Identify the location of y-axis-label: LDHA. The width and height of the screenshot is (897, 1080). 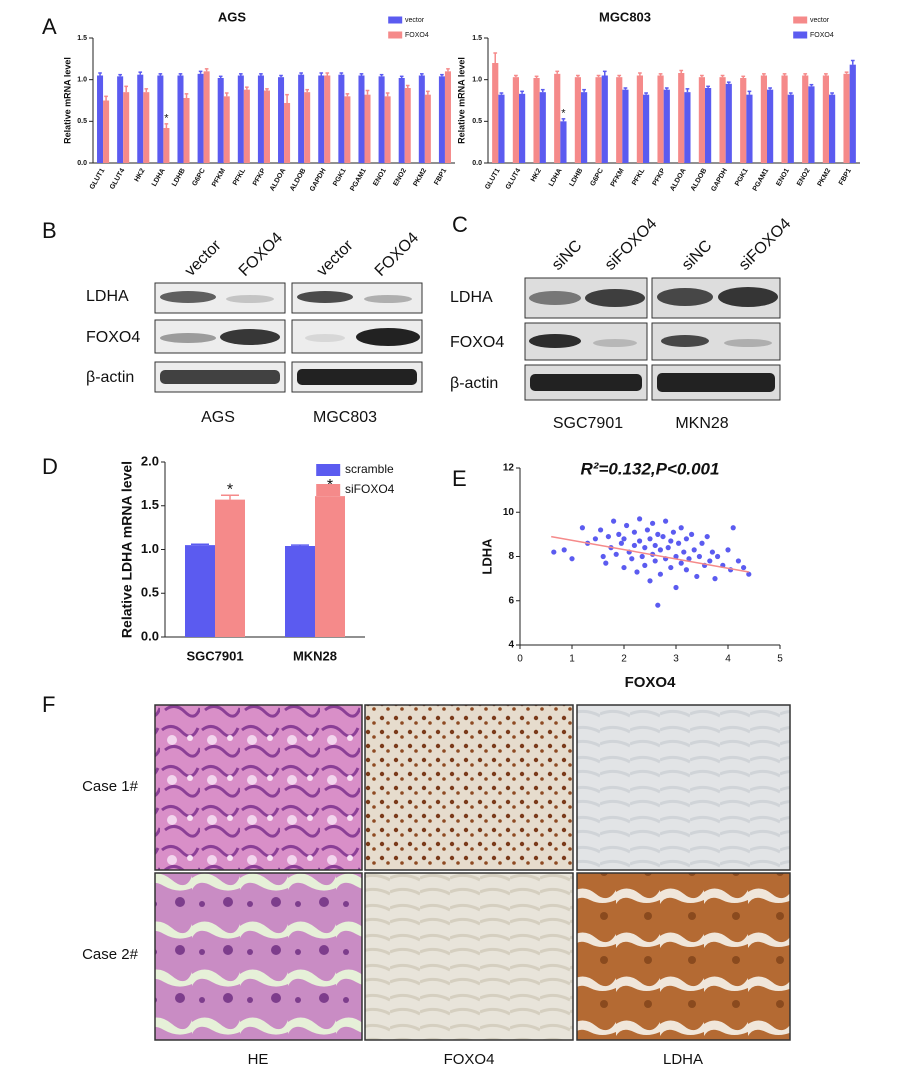
(486, 556).